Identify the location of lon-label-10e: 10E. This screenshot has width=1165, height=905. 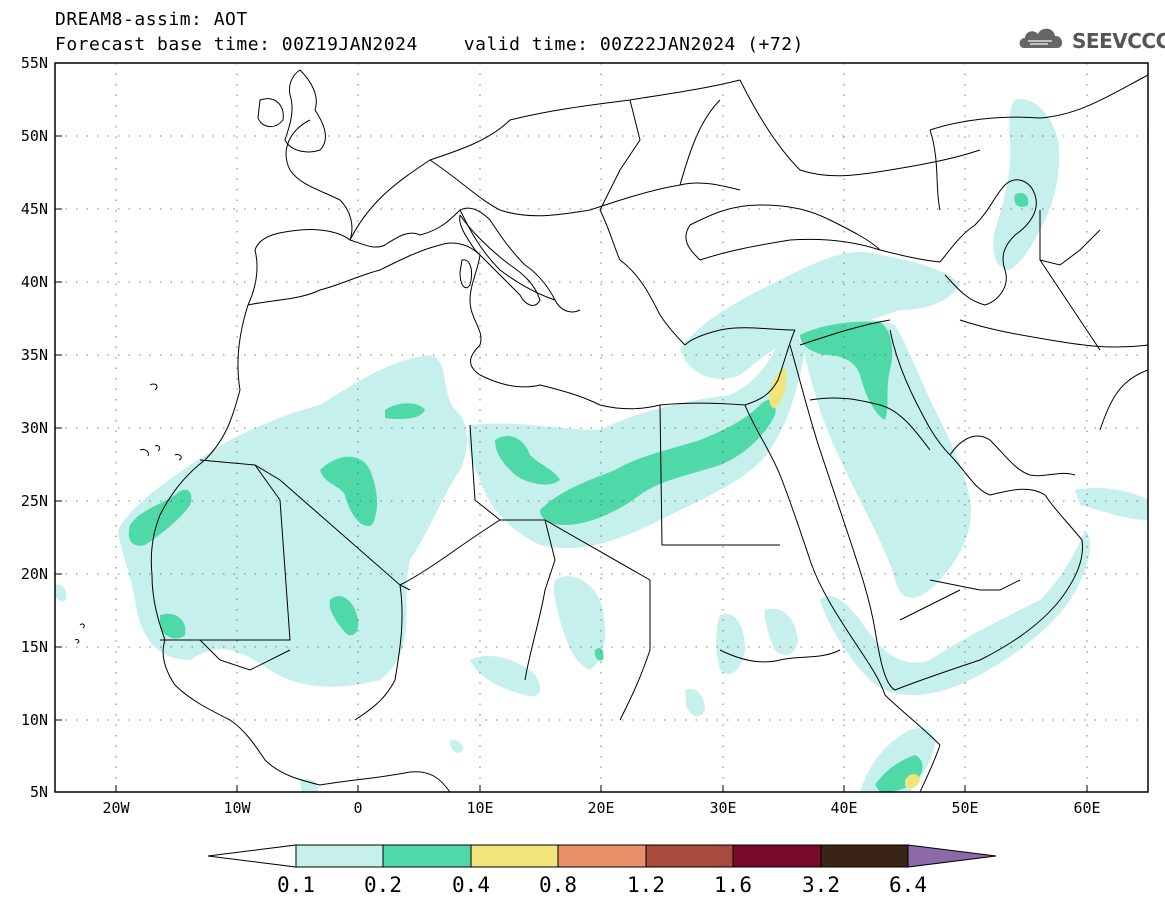
(479, 808).